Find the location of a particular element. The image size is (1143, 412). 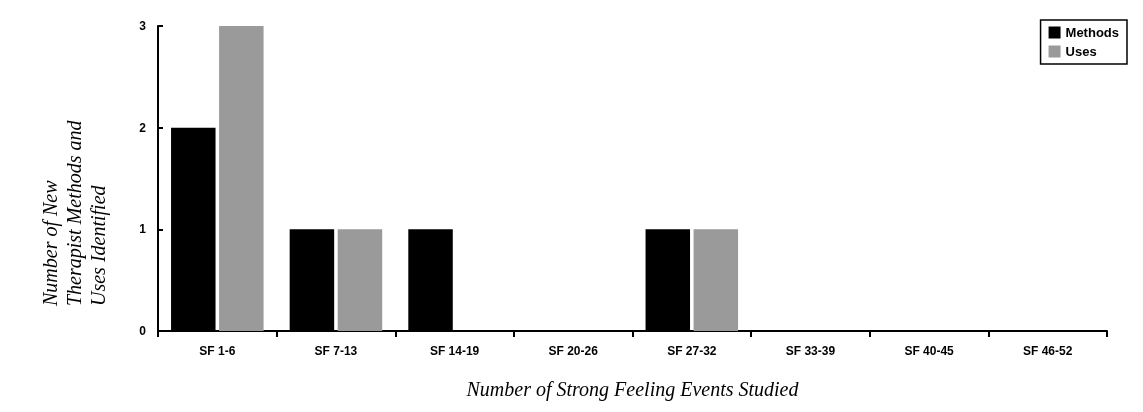

y-tick-label: 1 is located at coordinates (143, 229).